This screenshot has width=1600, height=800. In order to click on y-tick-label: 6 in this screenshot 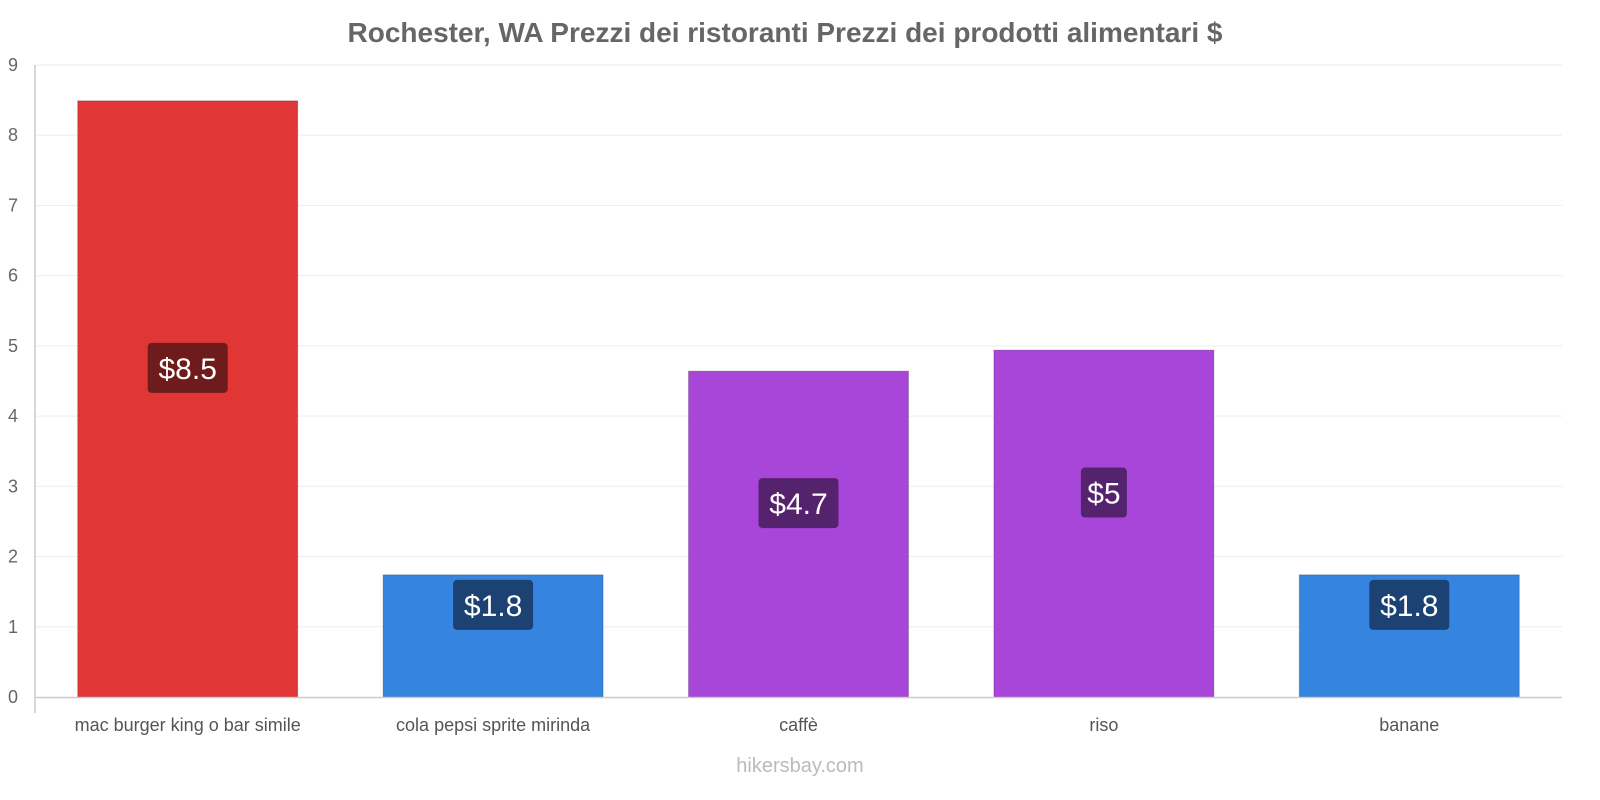, I will do `click(13, 276)`.